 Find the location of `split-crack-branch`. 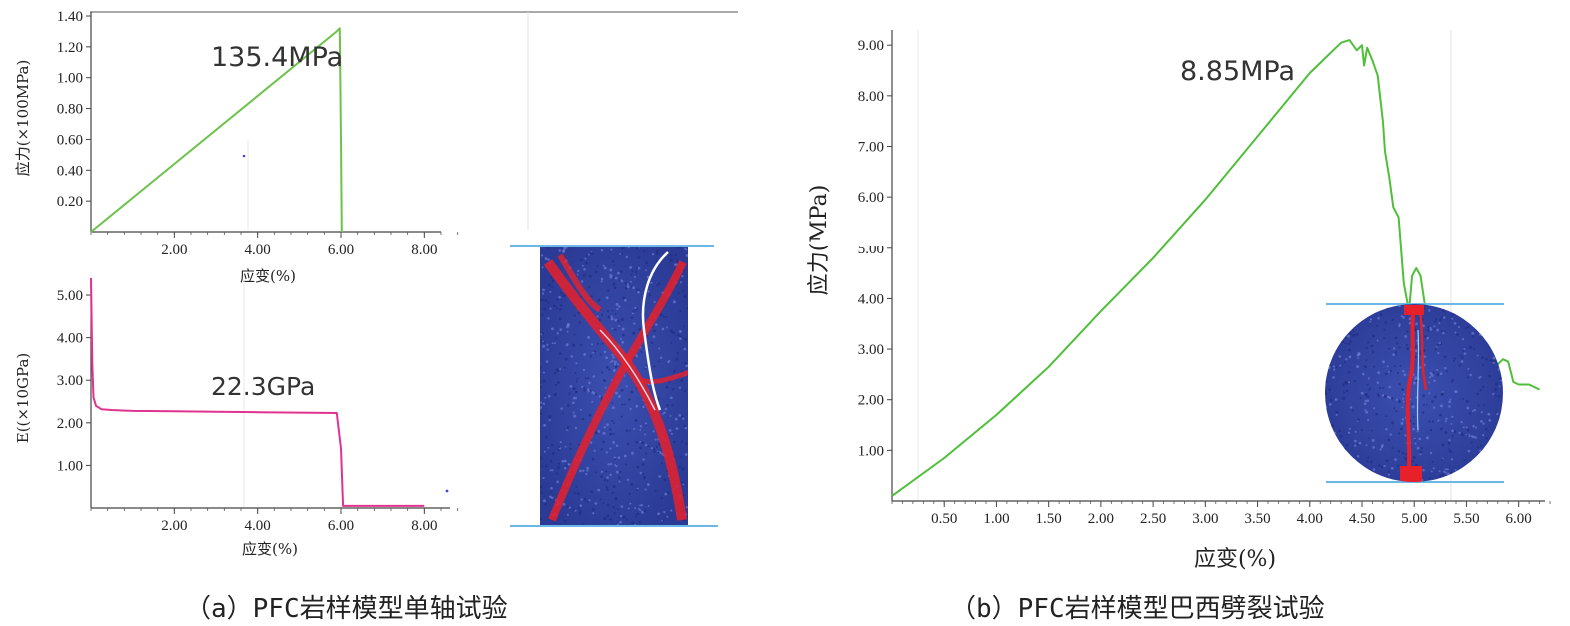

split-crack-branch is located at coordinates (1423, 350).